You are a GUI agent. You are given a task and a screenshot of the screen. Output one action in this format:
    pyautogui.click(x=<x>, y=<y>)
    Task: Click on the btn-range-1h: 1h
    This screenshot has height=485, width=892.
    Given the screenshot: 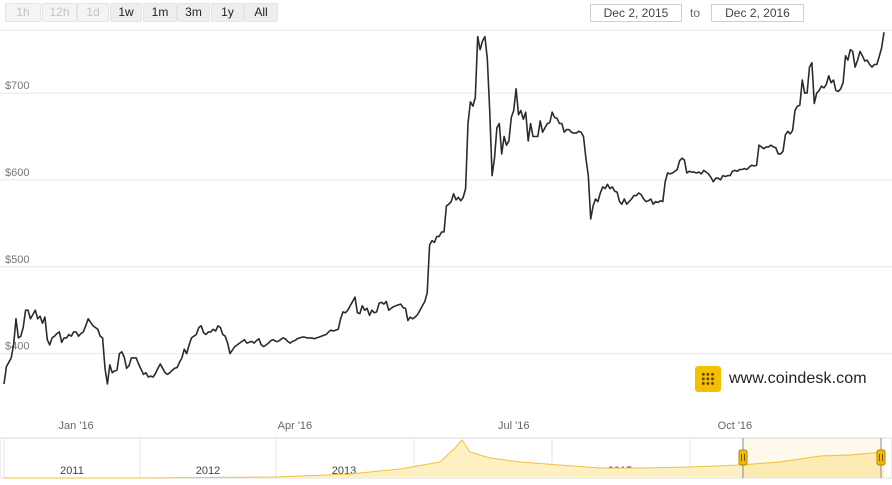 What is the action you would take?
    pyautogui.click(x=23, y=12)
    